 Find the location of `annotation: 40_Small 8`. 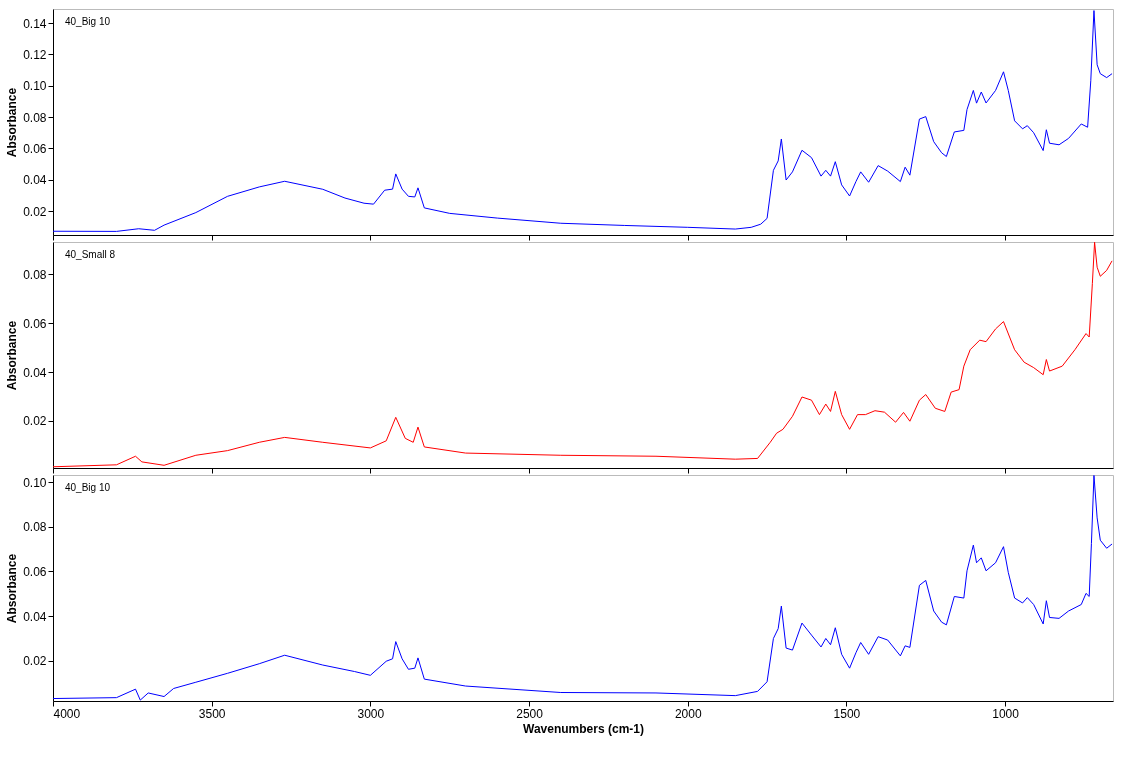

annotation: 40_Small 8 is located at coordinates (90, 254).